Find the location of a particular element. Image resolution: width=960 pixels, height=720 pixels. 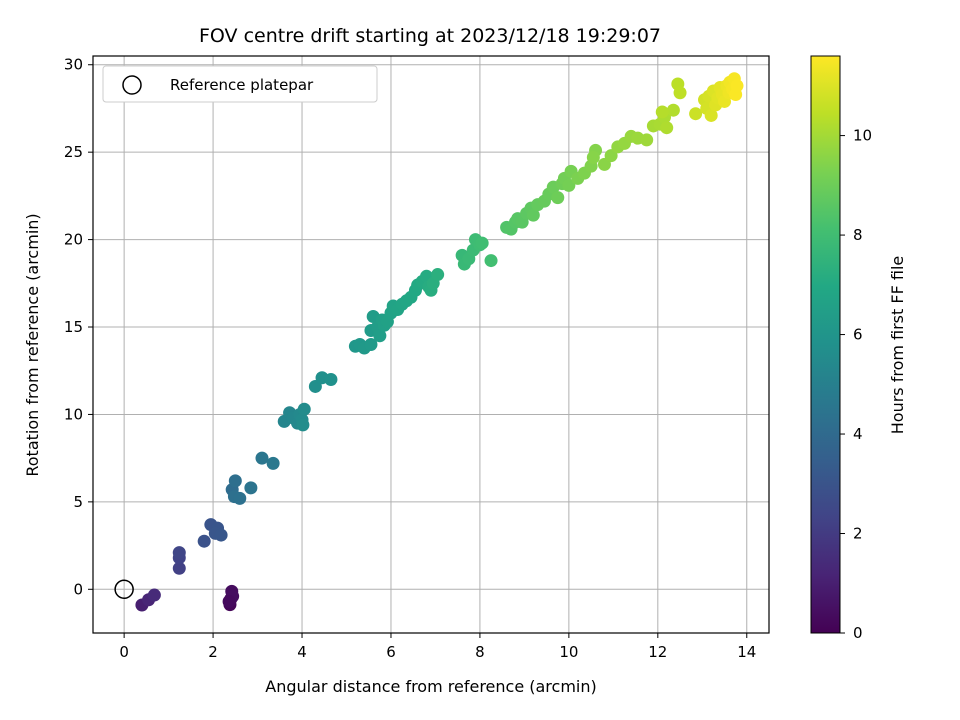

y-tick-label: 10 is located at coordinates (73, 414).